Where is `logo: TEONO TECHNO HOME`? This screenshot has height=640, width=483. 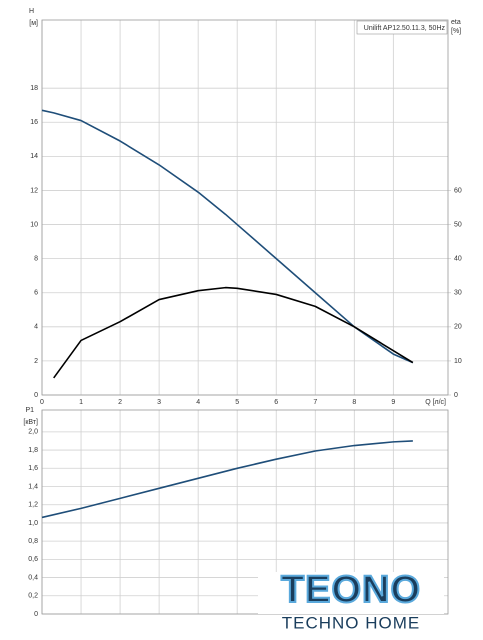 logo: TEONO TECHNO HOME is located at coordinates (351, 600).